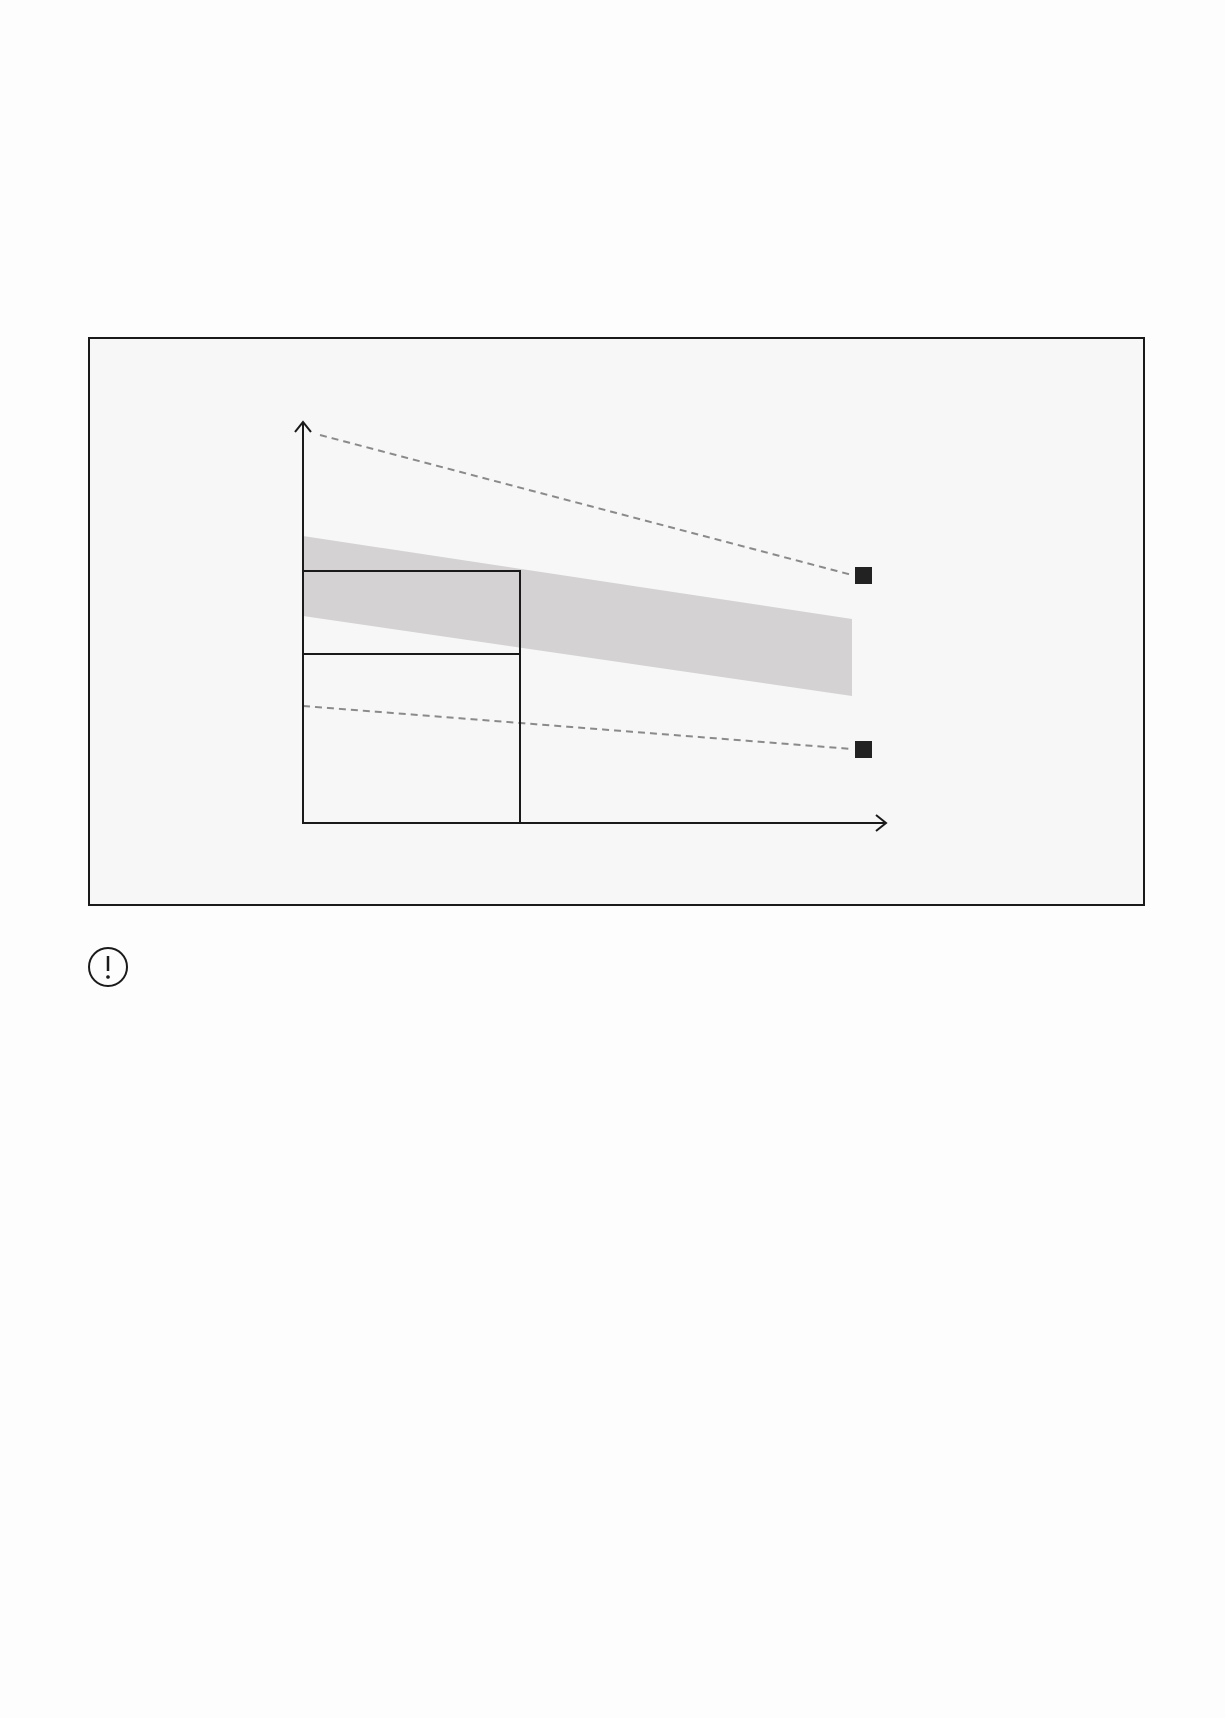  Describe the element at coordinates (303, 426) in the screenshot. I see `y-axis-arrowhead` at that location.